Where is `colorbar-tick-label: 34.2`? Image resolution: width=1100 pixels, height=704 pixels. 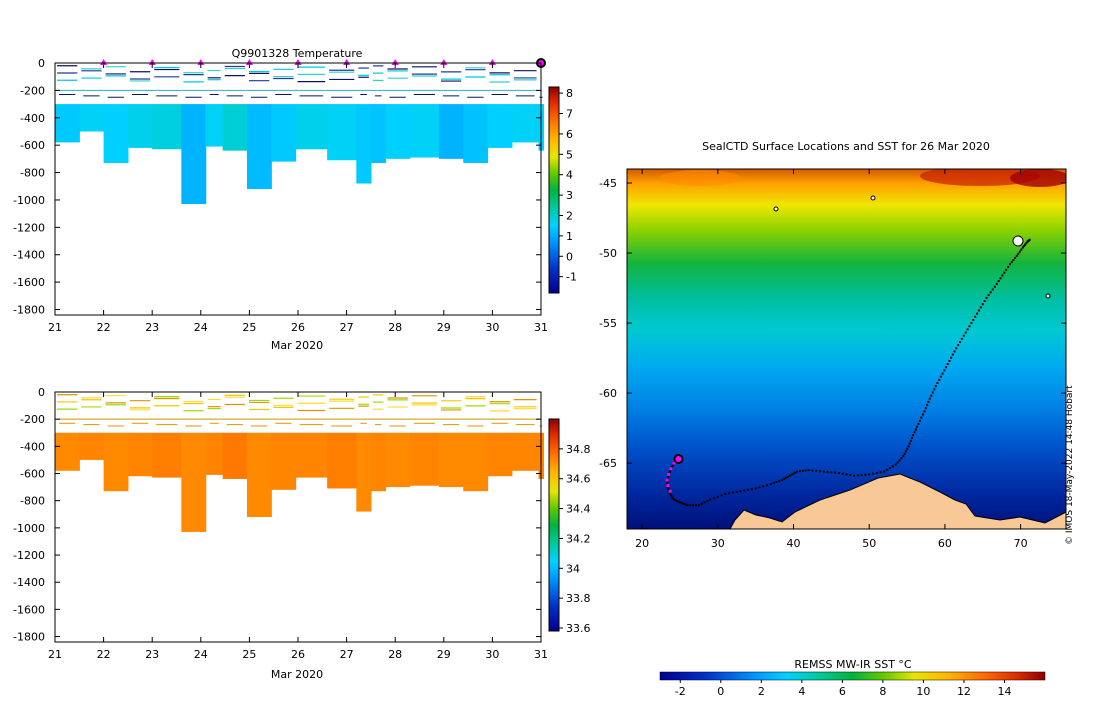 colorbar-tick-label: 34.2 is located at coordinates (578, 538).